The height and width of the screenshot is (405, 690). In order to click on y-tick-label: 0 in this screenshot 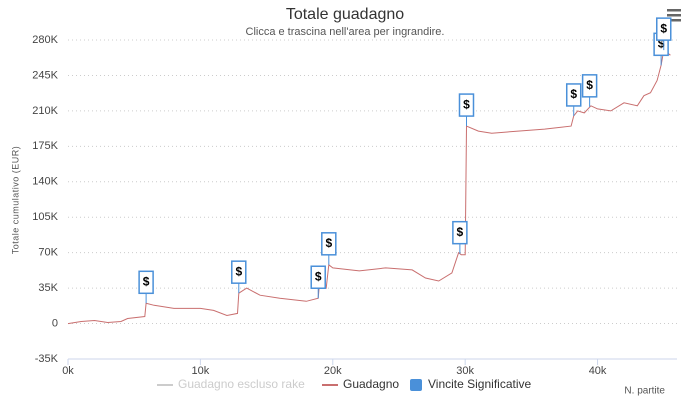, I will do `click(55, 323)`.